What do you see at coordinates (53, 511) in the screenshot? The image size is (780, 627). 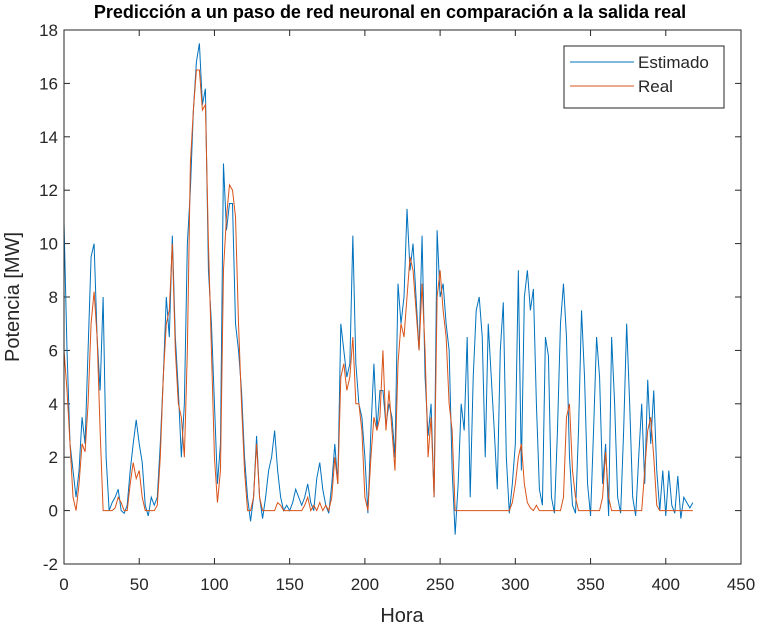 I see `y-tick-label: 0` at bounding box center [53, 511].